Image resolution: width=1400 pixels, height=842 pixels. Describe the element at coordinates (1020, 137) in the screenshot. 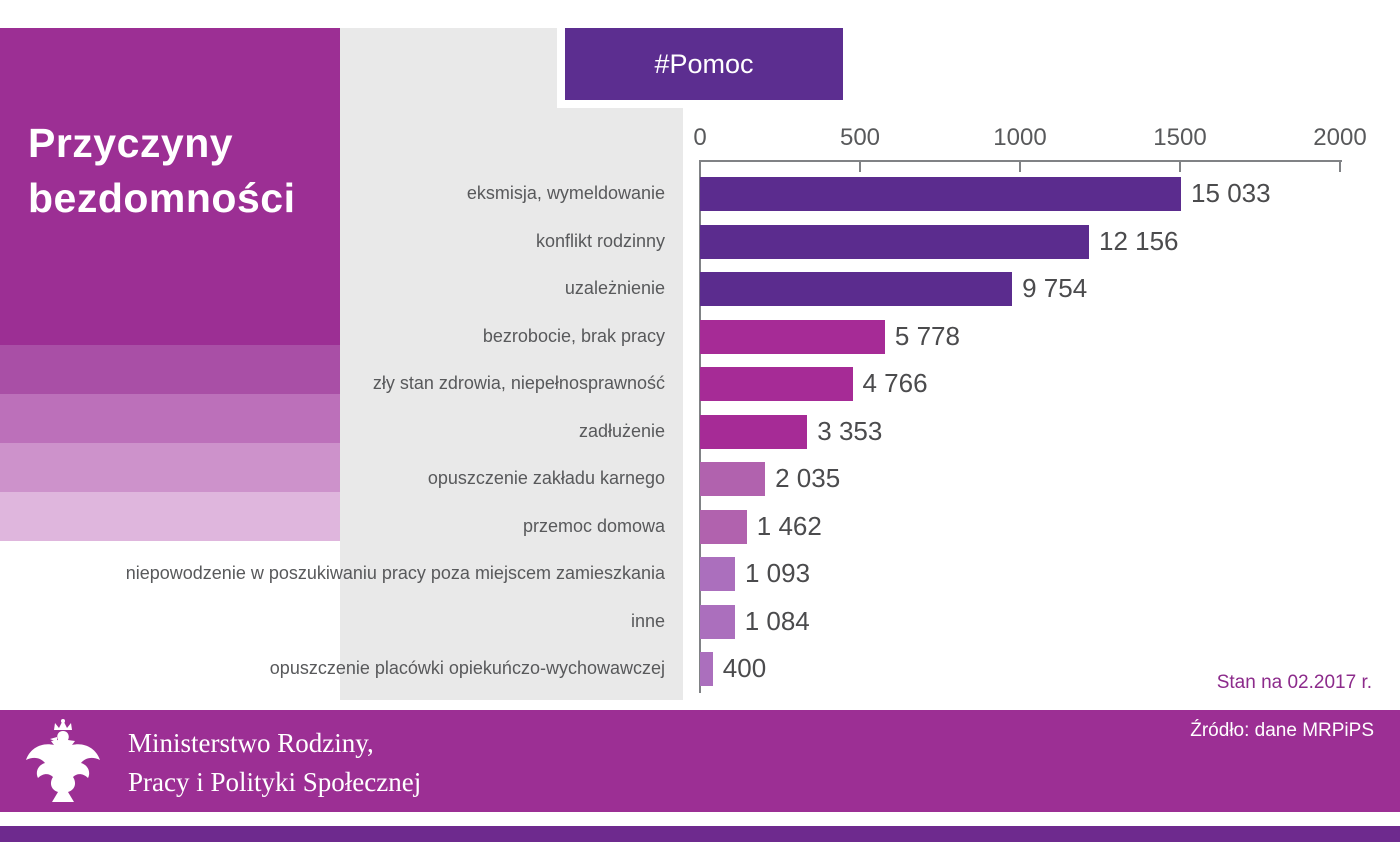

I see `axis-tick-label: 1000` at that location.